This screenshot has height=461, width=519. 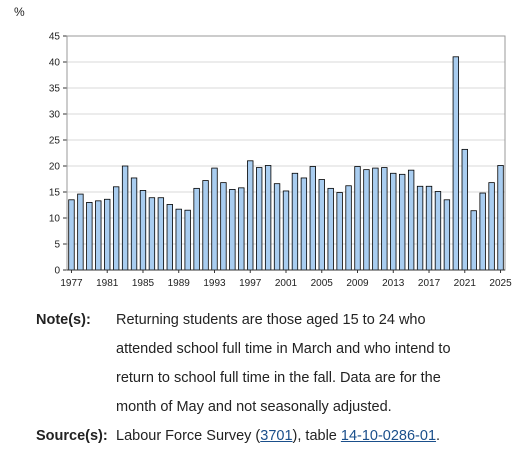 What do you see at coordinates (500, 218) in the screenshot?
I see `bar-2025` at bounding box center [500, 218].